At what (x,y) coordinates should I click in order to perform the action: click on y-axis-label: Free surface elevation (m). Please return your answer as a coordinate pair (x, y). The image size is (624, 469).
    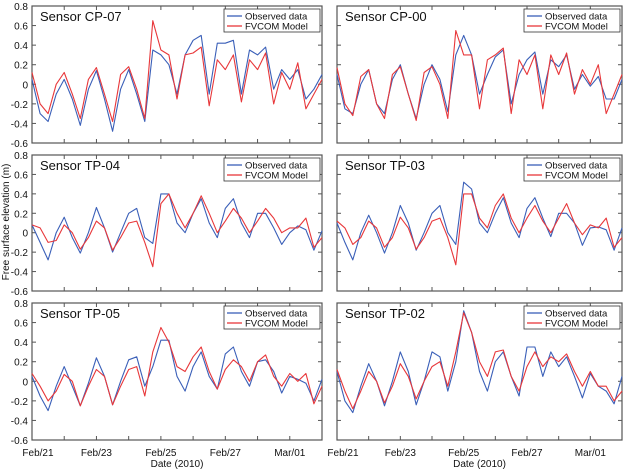
    Looking at the image, I should click on (6, 222).